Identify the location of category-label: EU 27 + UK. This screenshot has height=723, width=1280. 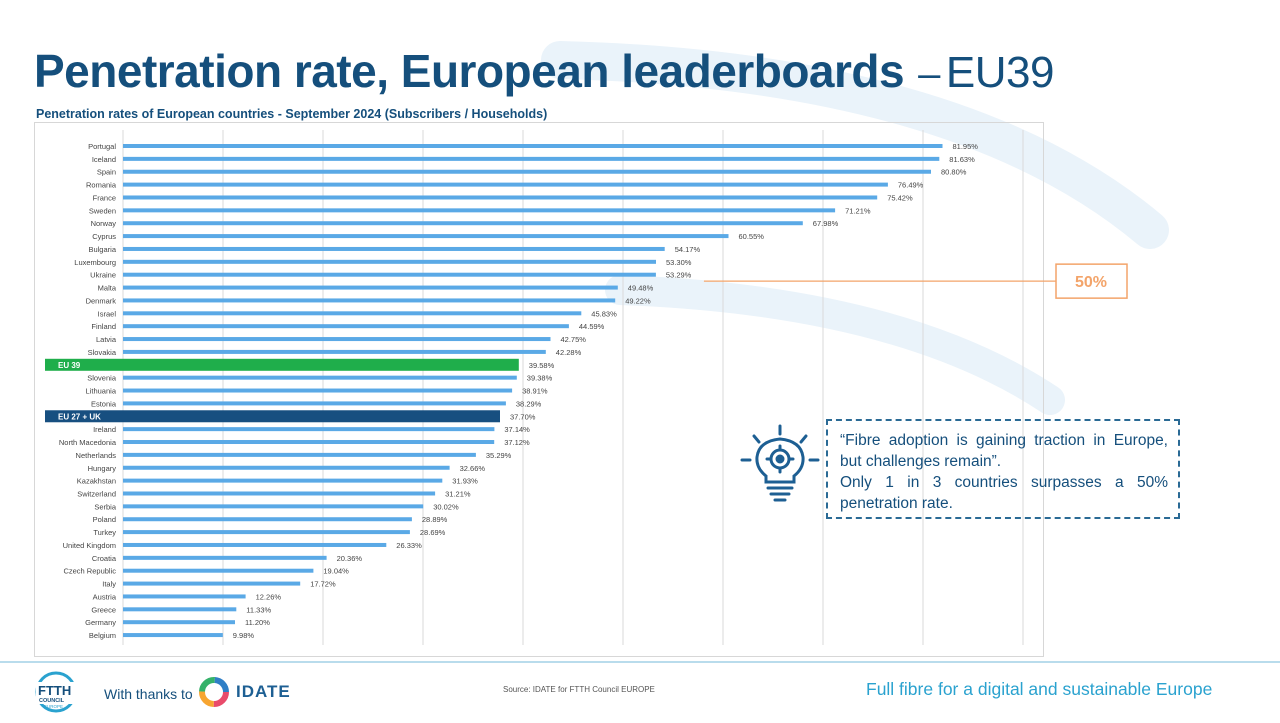
(79, 416).